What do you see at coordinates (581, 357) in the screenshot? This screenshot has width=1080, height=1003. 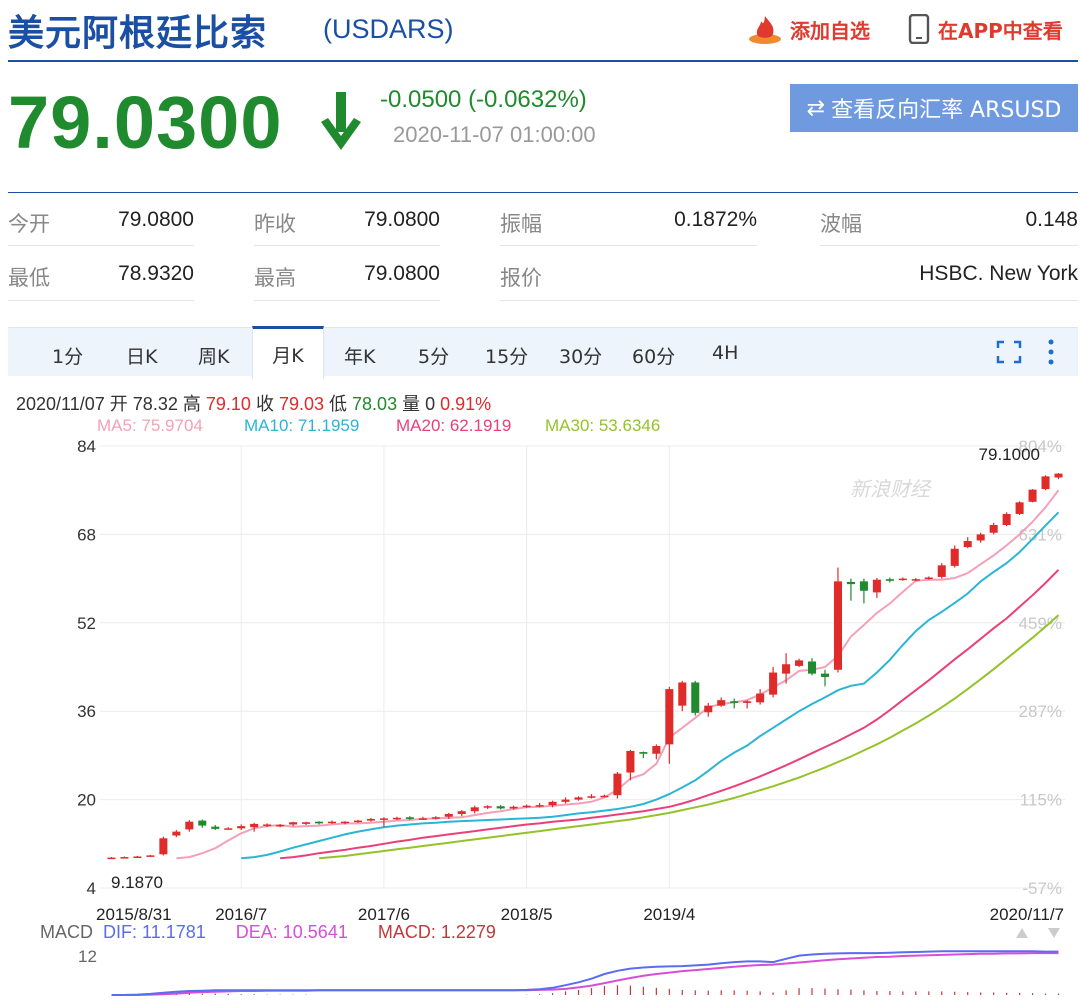 I see `tab-30min: 30分` at bounding box center [581, 357].